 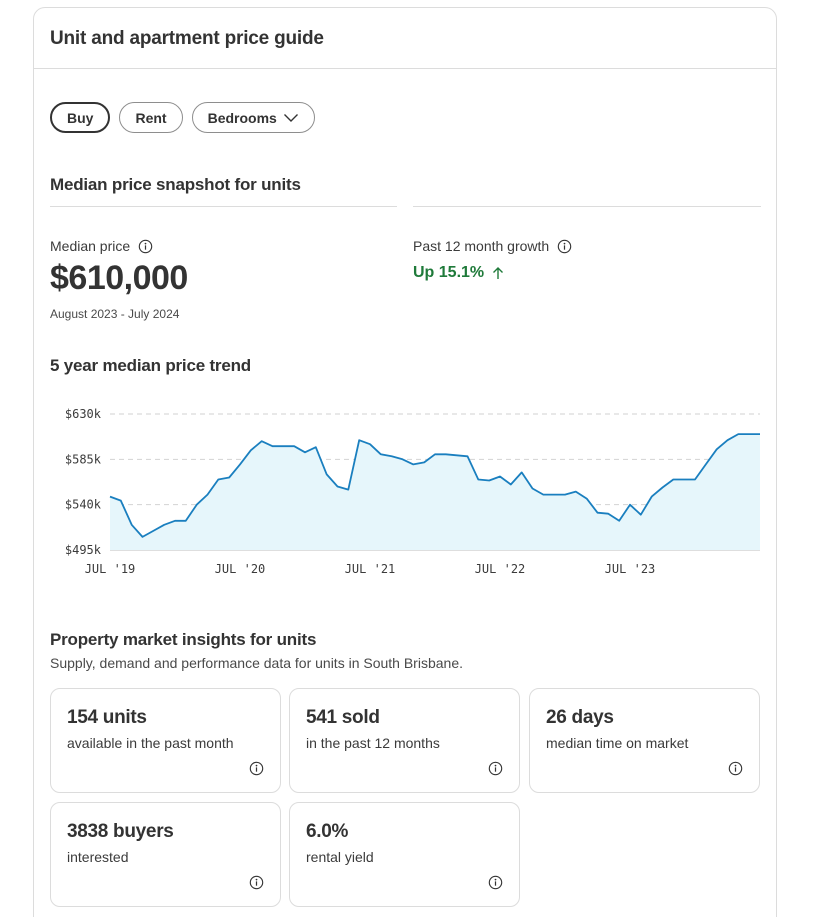 What do you see at coordinates (240, 569) in the screenshot?
I see `x-tick-label: JUL '20` at bounding box center [240, 569].